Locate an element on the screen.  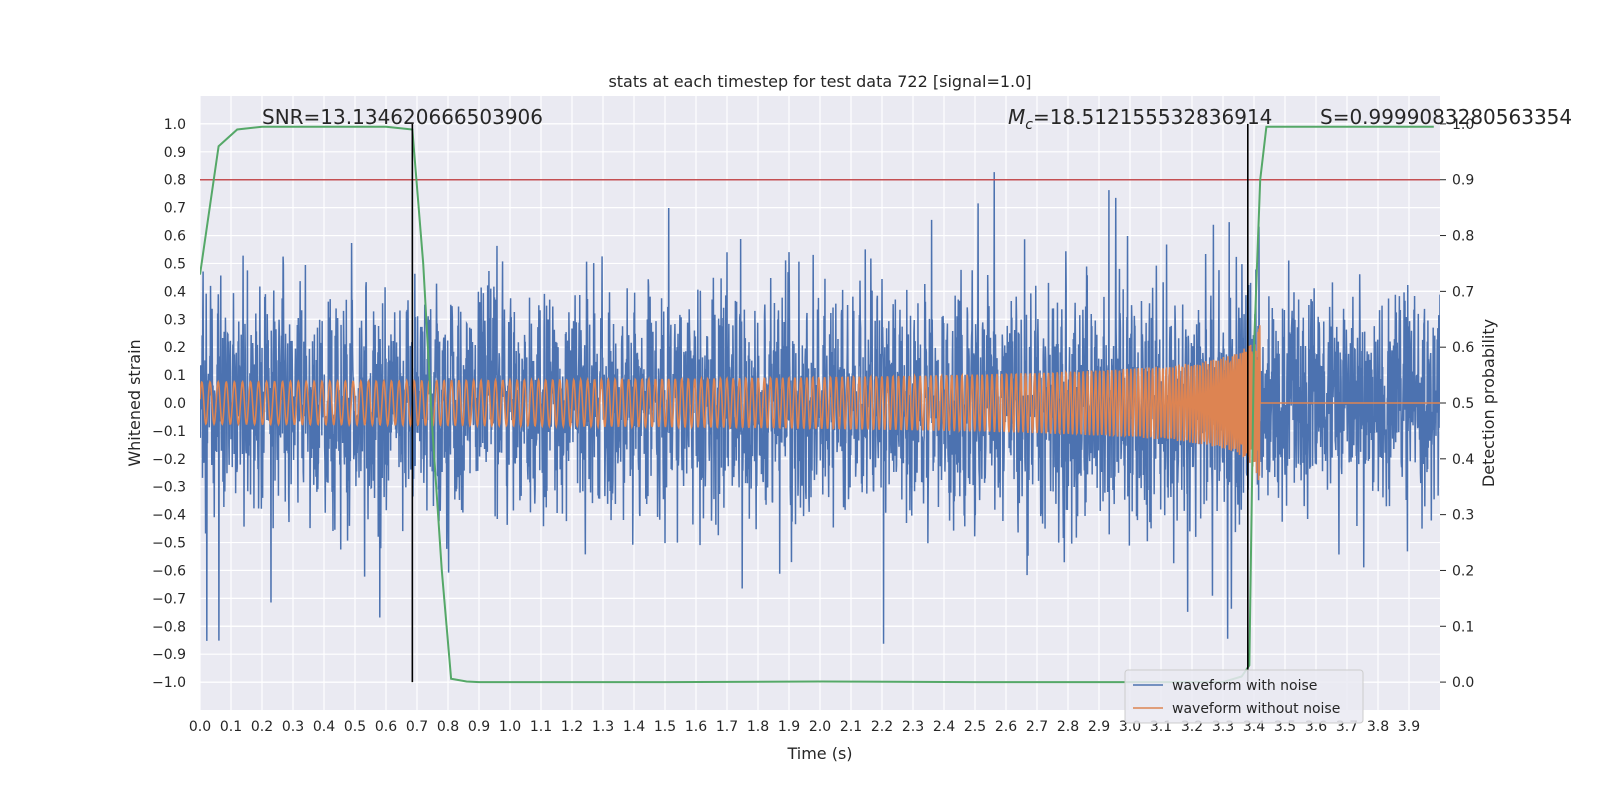
y-tick-label: −1.0 is located at coordinates (169, 683).